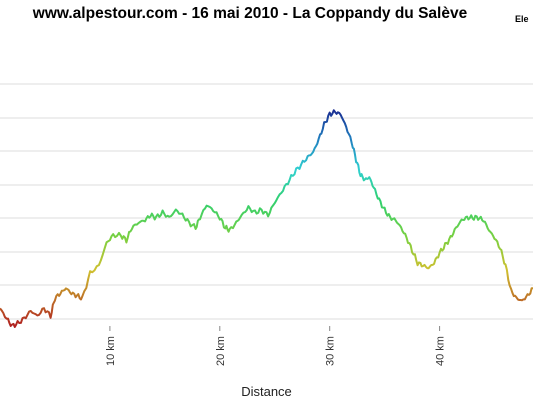  What do you see at coordinates (266, 391) in the screenshot?
I see `x-axis-label: Distance` at bounding box center [266, 391].